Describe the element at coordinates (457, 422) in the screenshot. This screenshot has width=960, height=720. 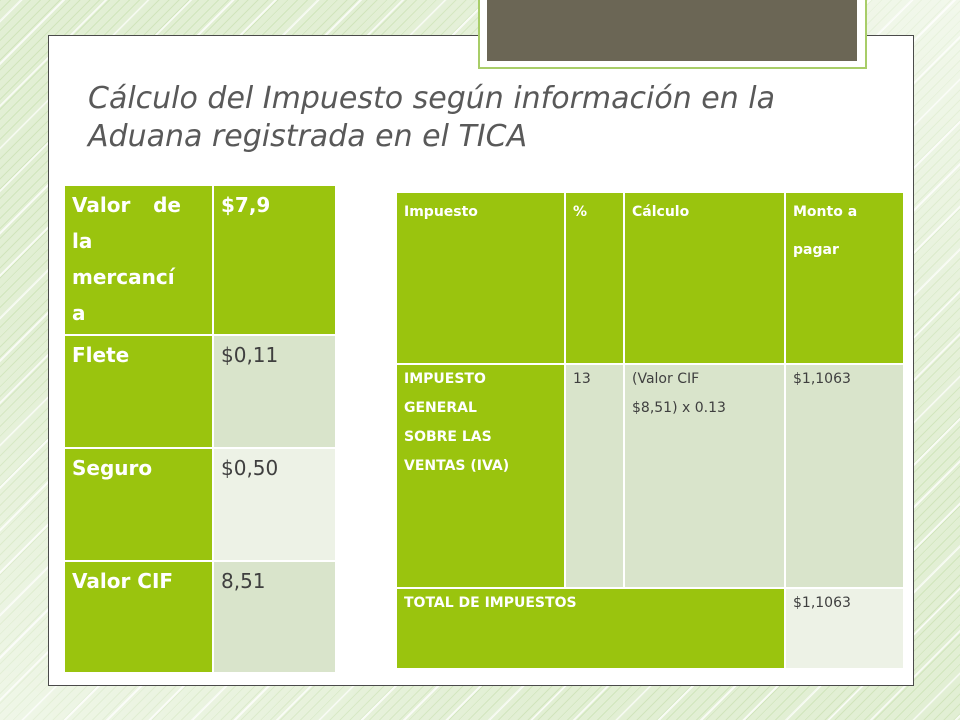
I see `tax-name: IMPUESTO GENERAL SOBRE LAS VENTAS (IVA)` at that location.